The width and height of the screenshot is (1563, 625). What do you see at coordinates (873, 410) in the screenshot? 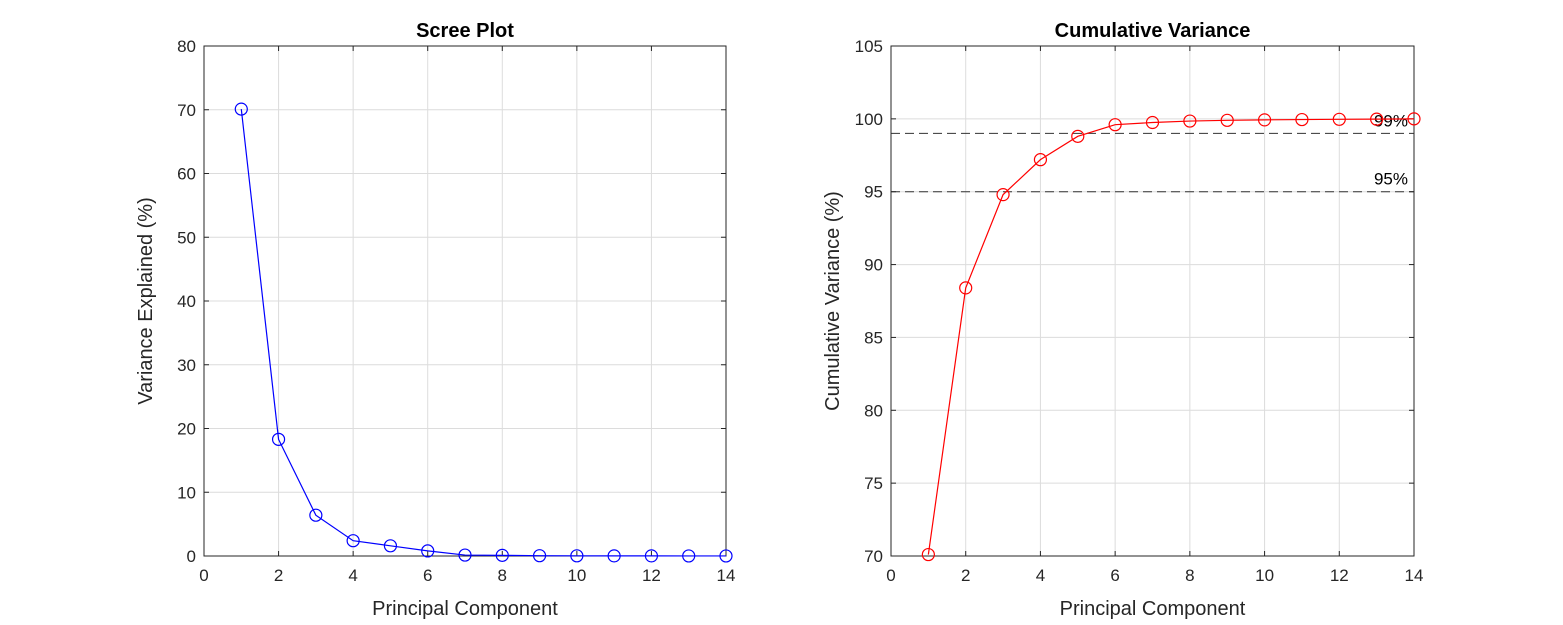
I see `cumulative-variance-y-tick-label: 80` at bounding box center [873, 410].